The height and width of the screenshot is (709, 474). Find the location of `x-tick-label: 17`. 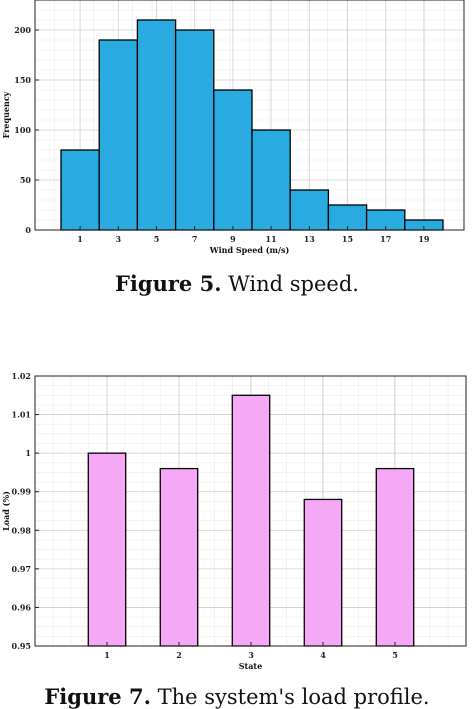

x-tick-label: 17 is located at coordinates (385, 239).